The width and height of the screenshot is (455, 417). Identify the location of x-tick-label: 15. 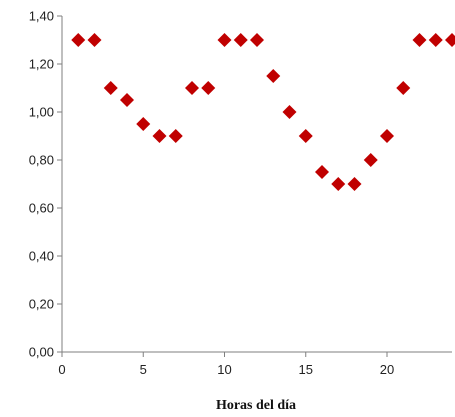
(306, 369).